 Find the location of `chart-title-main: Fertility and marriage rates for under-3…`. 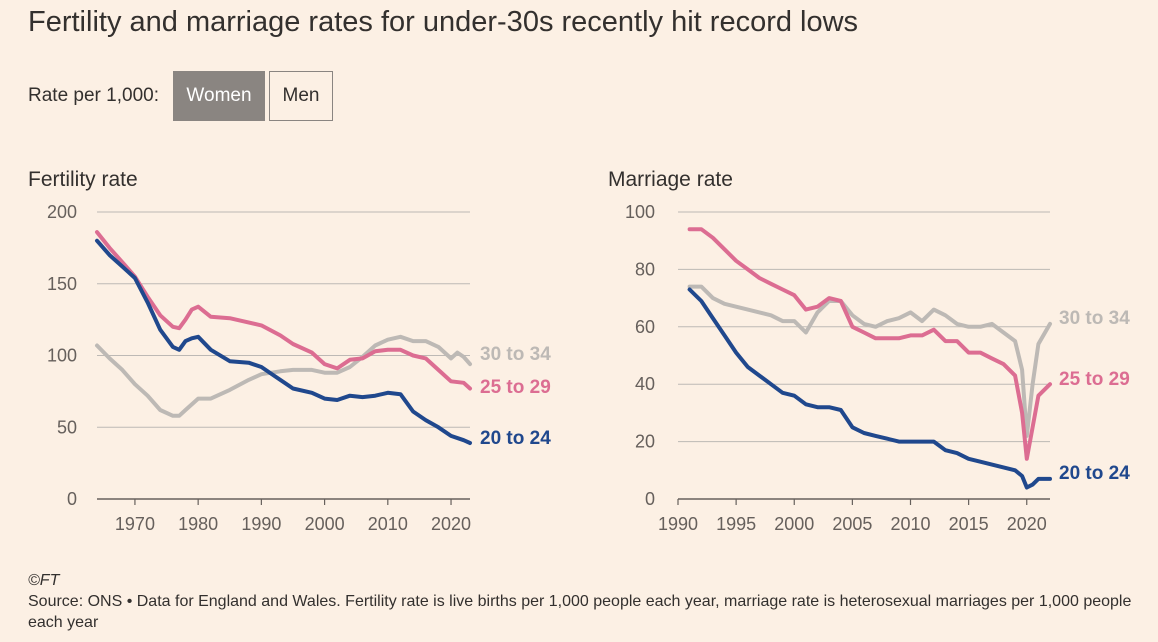

chart-title-main: Fertility and marriage rates for under-3… is located at coordinates (443, 22).